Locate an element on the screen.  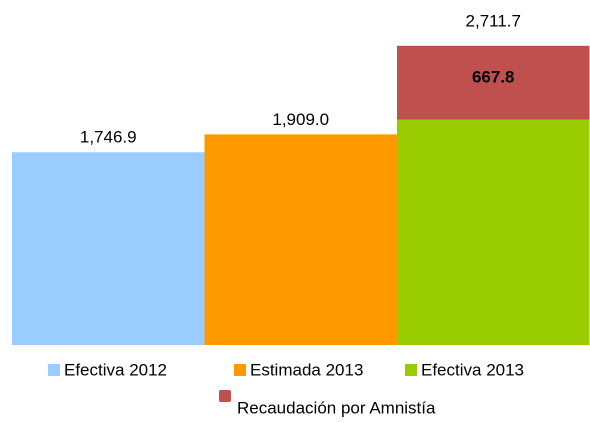
data-label: 667.8 is located at coordinates (493, 76).